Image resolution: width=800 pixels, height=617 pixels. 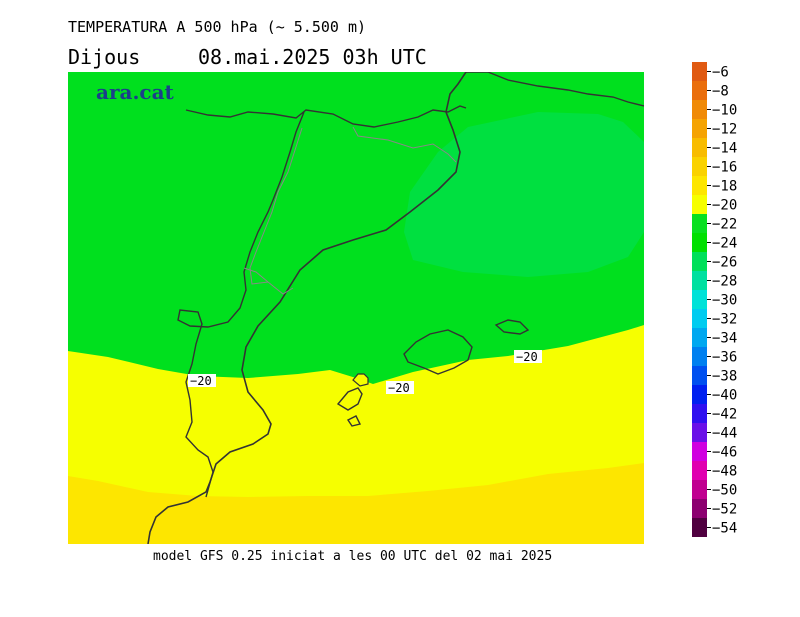 What do you see at coordinates (312, 57) in the screenshot?
I see `forecast-datetime: 08.mai.2025 03h UTC` at bounding box center [312, 57].